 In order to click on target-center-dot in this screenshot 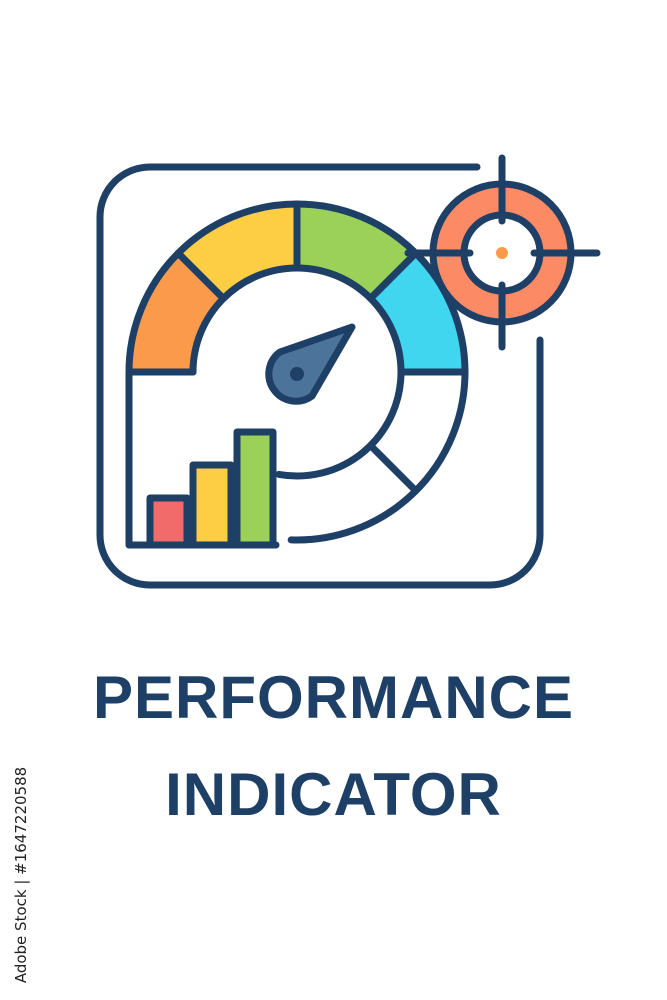, I will do `click(502, 253)`.